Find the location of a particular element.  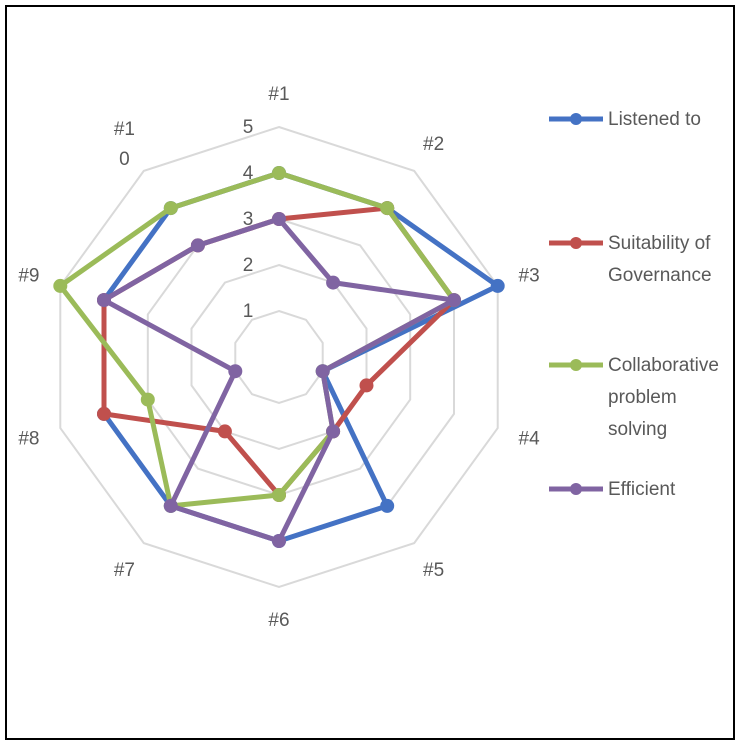

tick-label: 1 is located at coordinates (248, 311).